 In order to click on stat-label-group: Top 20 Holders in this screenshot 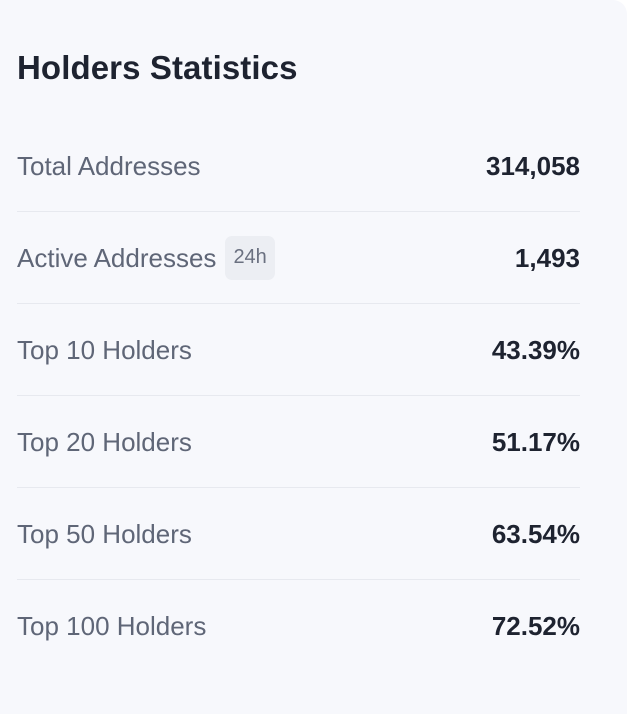, I will do `click(104, 442)`.